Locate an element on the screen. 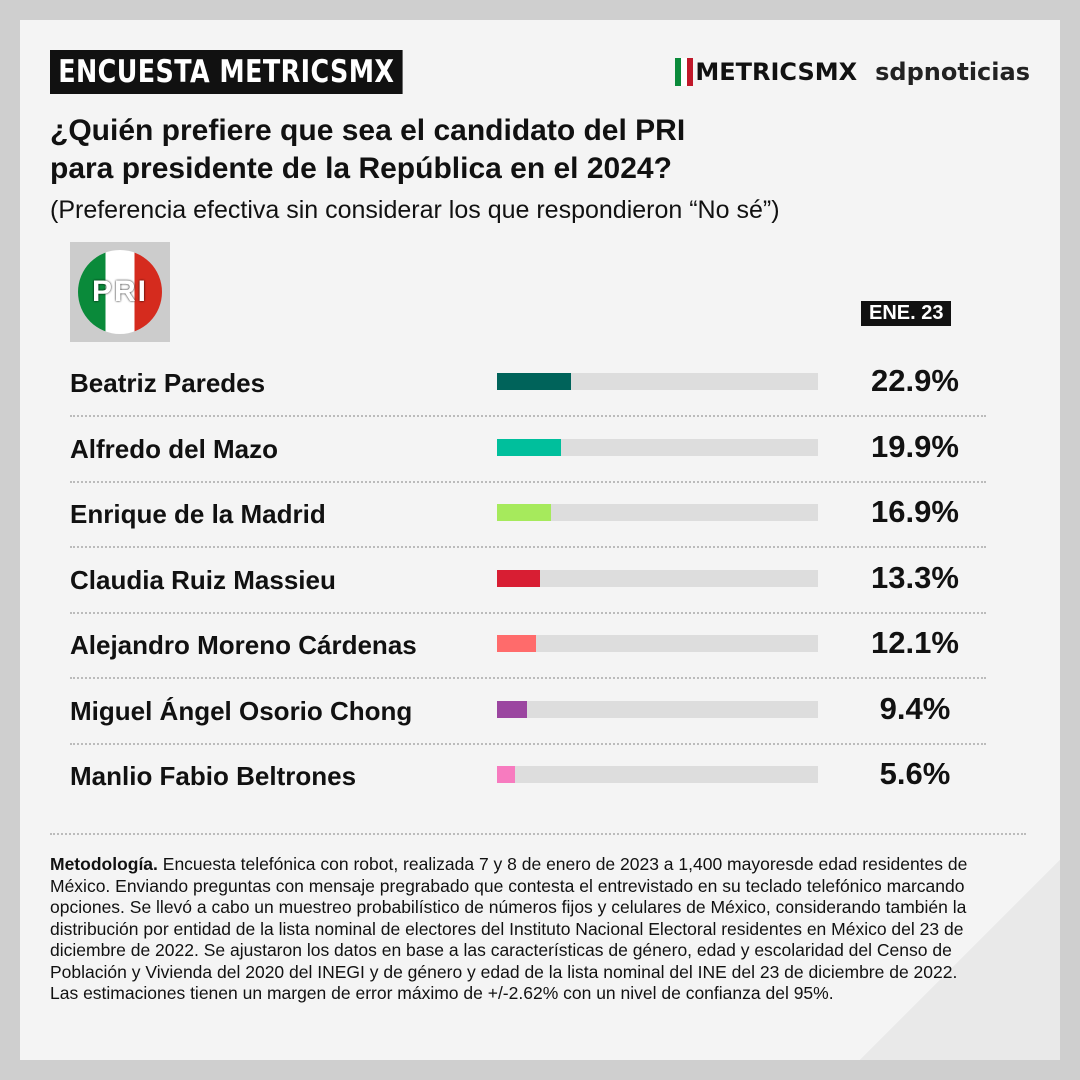 This screenshot has width=1080, height=1080. logos: METRICSMX sdpnoticias is located at coordinates (852, 72).